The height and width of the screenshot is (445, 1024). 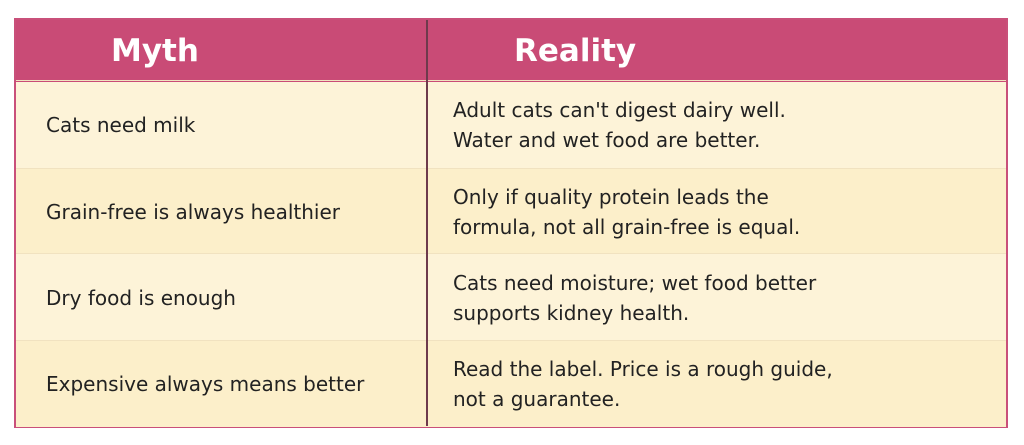 I want to click on reality-line: Adult cats can't digest dairy well., so click(x=619, y=110).